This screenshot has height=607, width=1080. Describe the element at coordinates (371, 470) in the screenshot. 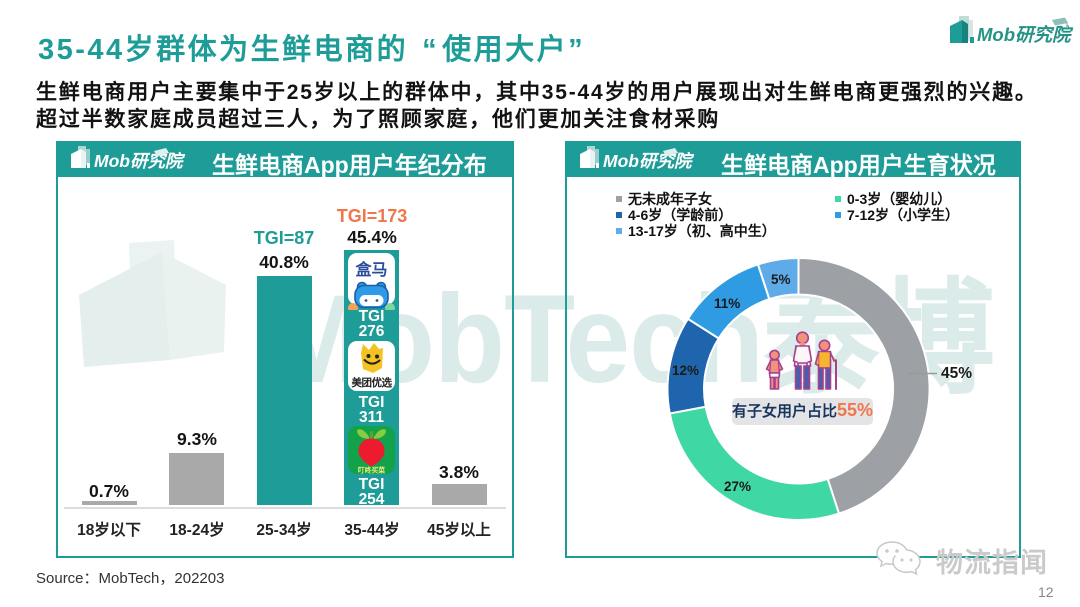

I see `svg-text: 叮咚买菜` at that location.